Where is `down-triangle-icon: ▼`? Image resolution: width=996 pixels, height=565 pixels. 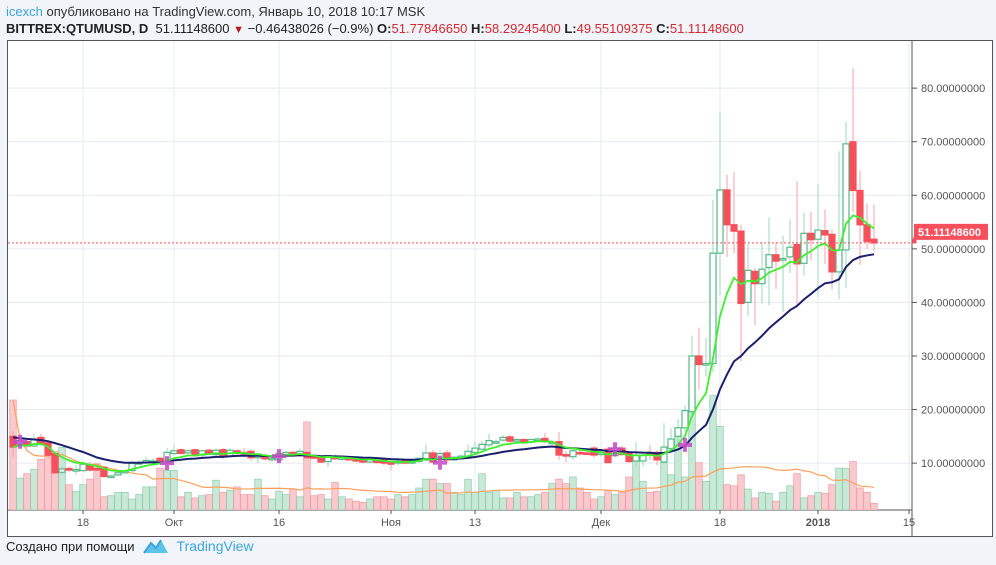
down-triangle-icon: ▼ is located at coordinates (239, 30).